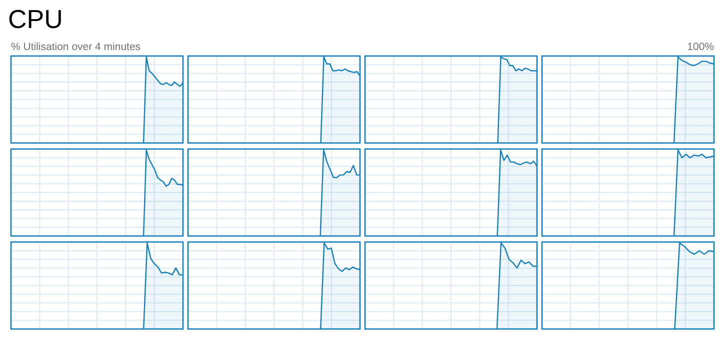 The width and height of the screenshot is (728, 354). I want to click on chart-subtitle: % Utilisation over 4 minutes, so click(76, 47).